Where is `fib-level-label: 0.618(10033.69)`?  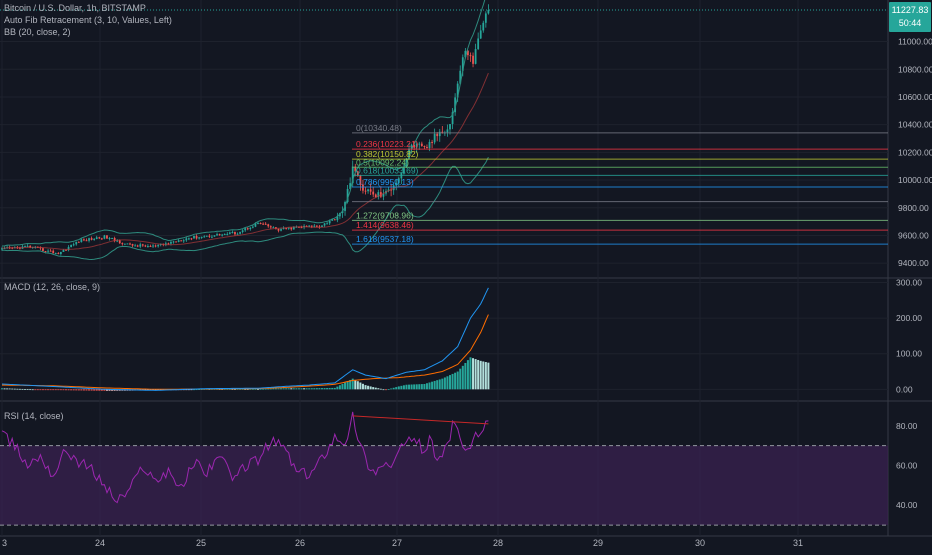 fib-level-label: 0.618(10033.69) is located at coordinates (387, 170).